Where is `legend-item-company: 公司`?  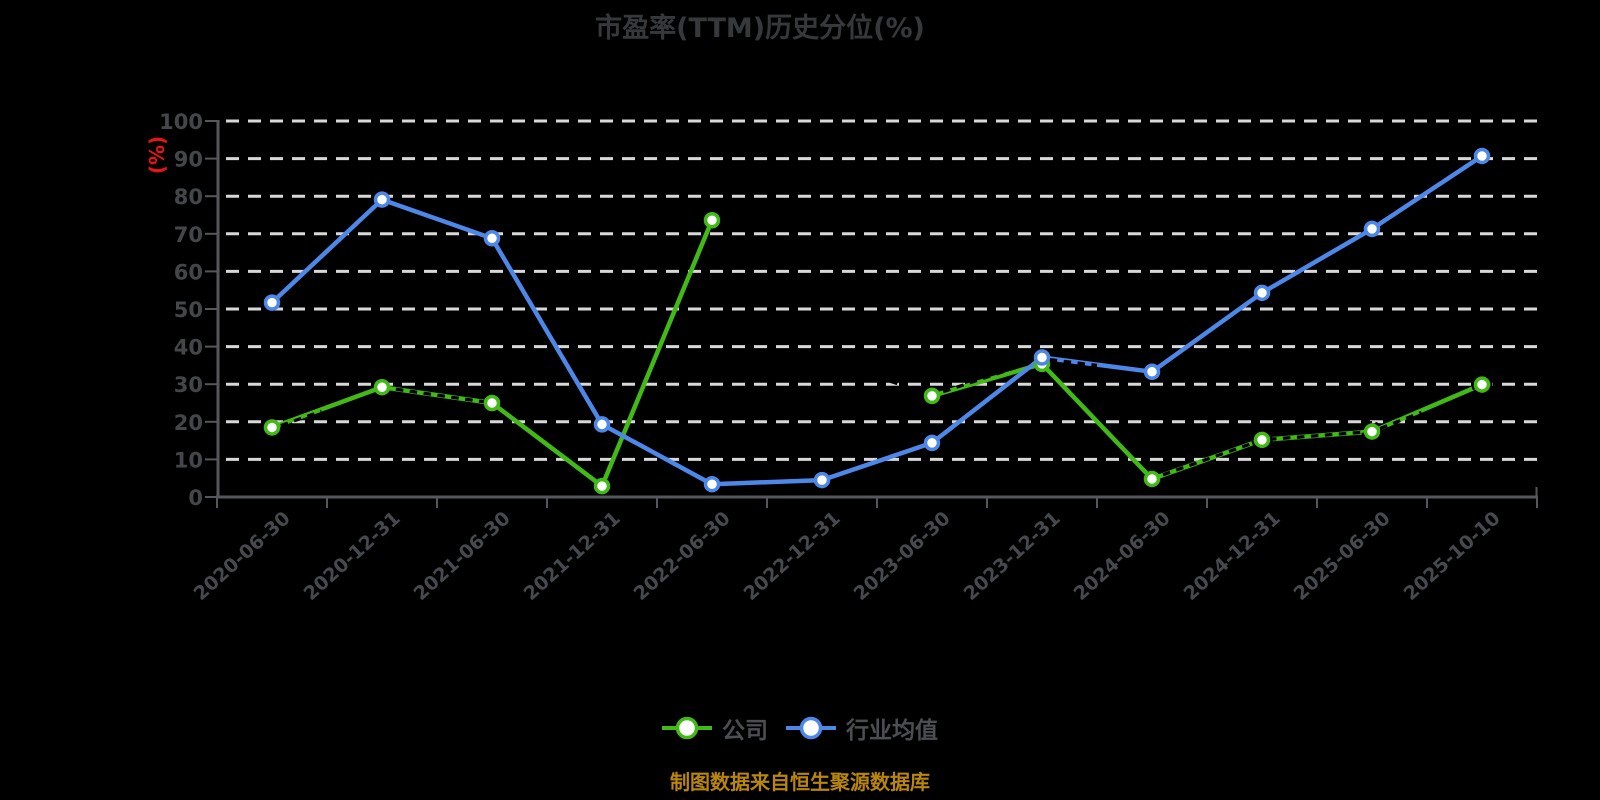 legend-item-company: 公司 is located at coordinates (715, 728).